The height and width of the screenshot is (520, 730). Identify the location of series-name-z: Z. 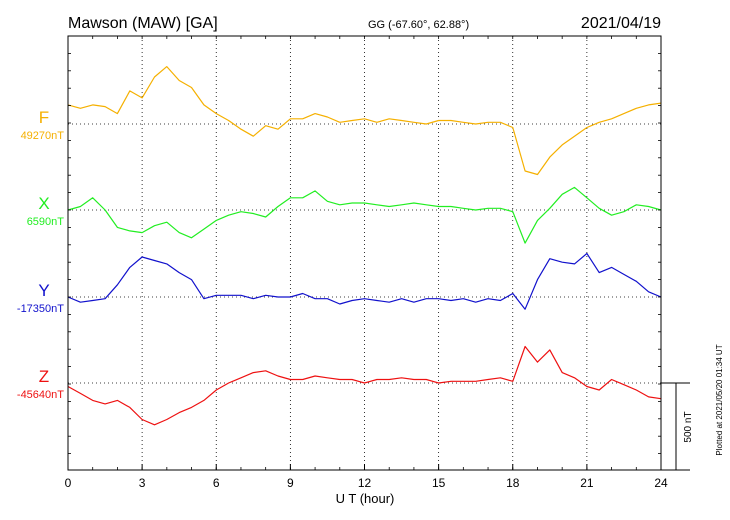
(44, 376).